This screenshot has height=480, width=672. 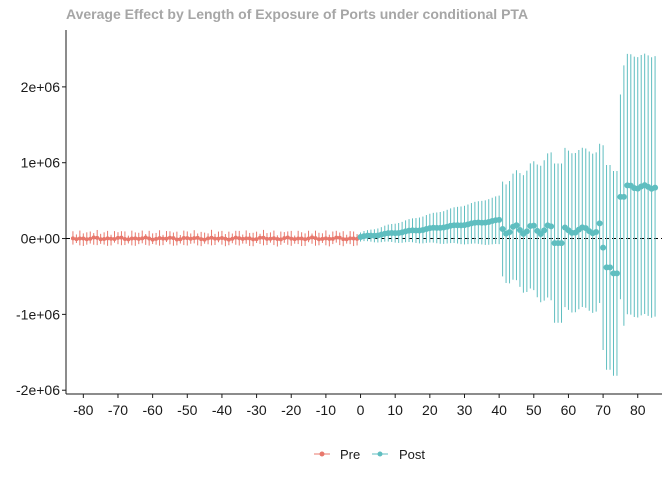 I want to click on x-tick-label: 40, so click(x=499, y=410).